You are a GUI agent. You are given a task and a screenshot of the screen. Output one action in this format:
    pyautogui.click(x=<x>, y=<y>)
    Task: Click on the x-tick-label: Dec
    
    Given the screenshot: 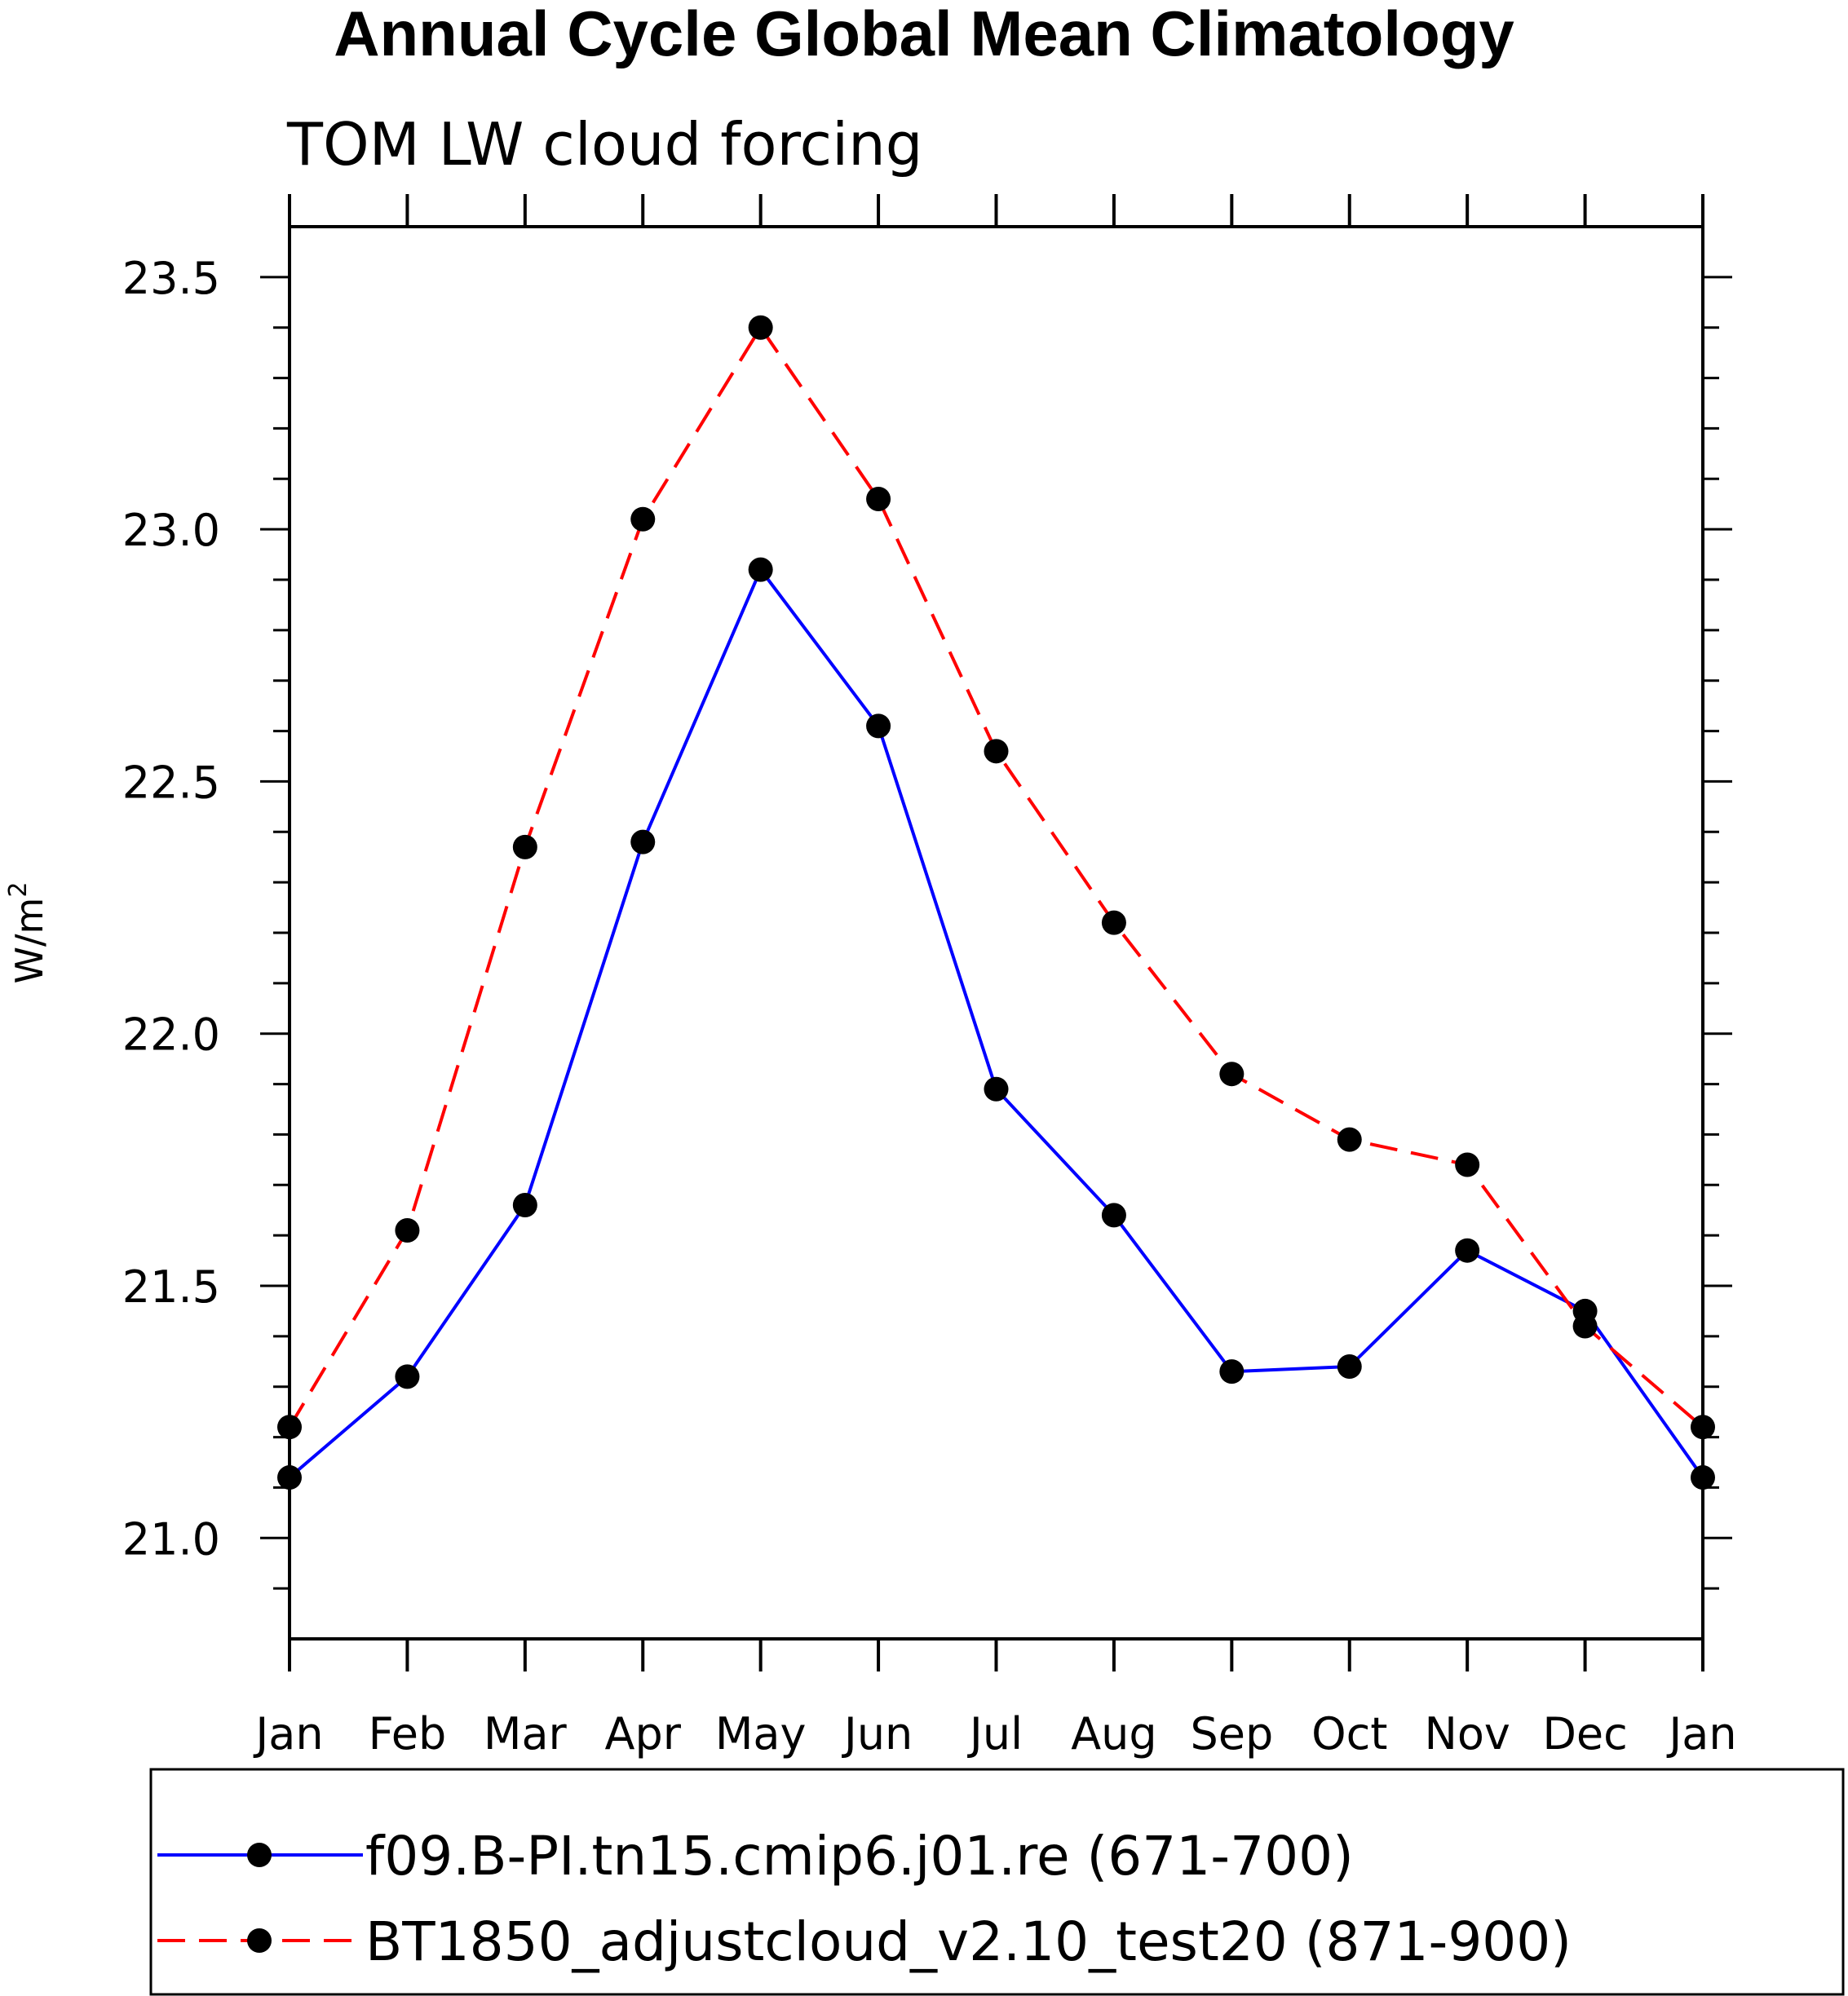 What is the action you would take?
    pyautogui.click(x=1585, y=1734)
    